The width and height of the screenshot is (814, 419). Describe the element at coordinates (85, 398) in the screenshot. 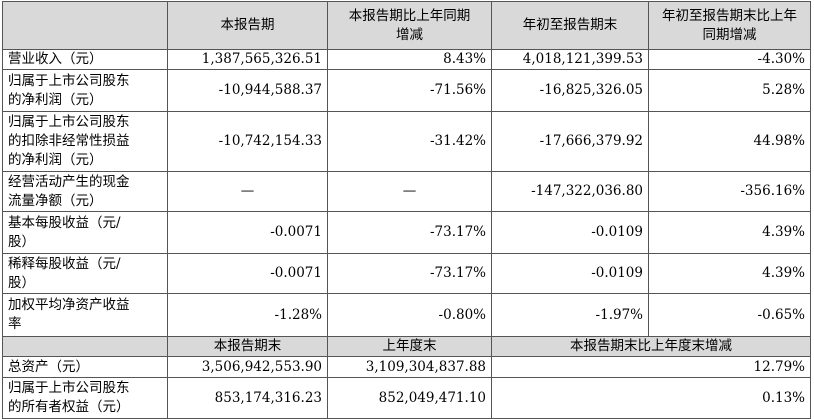

I see `table-cell: 归属于上市公司股东 的所有者权益（元）` at that location.